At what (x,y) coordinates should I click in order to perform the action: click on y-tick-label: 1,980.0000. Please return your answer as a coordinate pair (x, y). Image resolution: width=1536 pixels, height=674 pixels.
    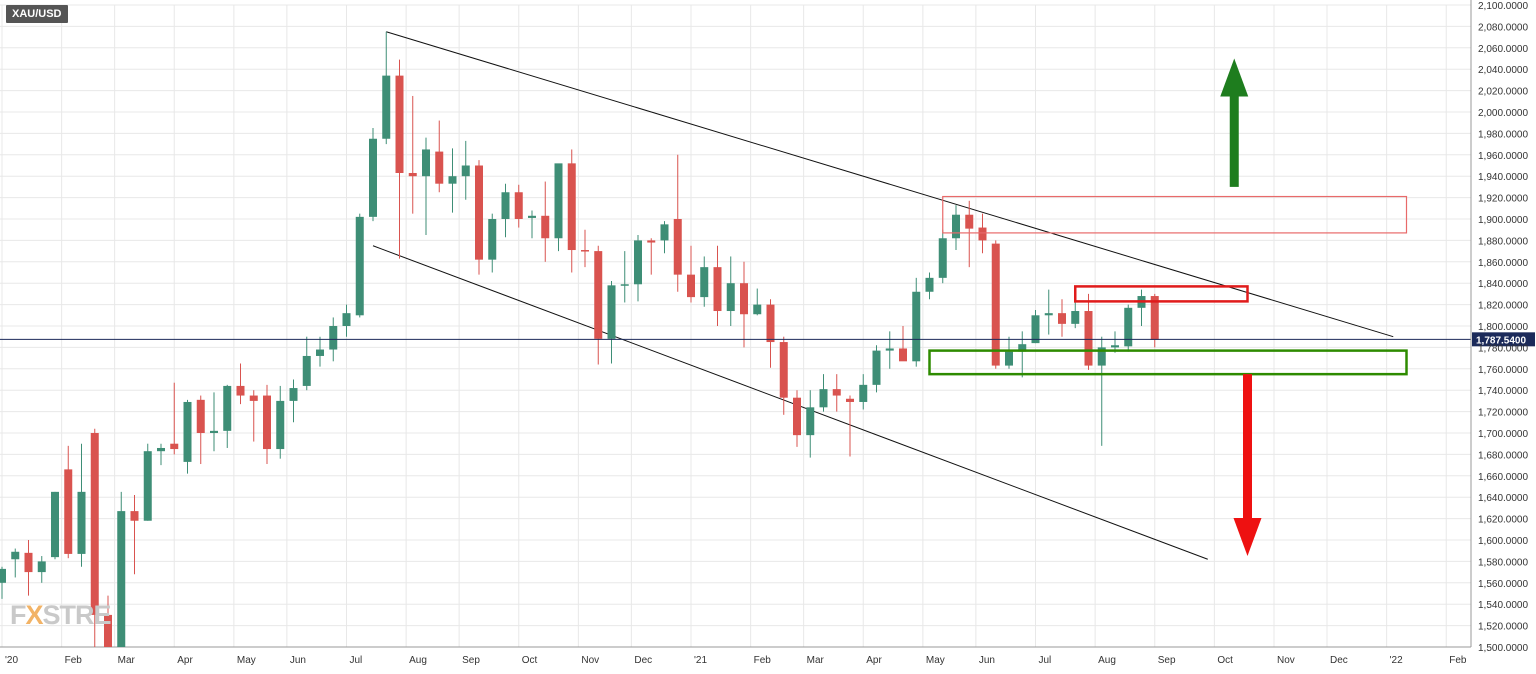
    Looking at the image, I should click on (1503, 134).